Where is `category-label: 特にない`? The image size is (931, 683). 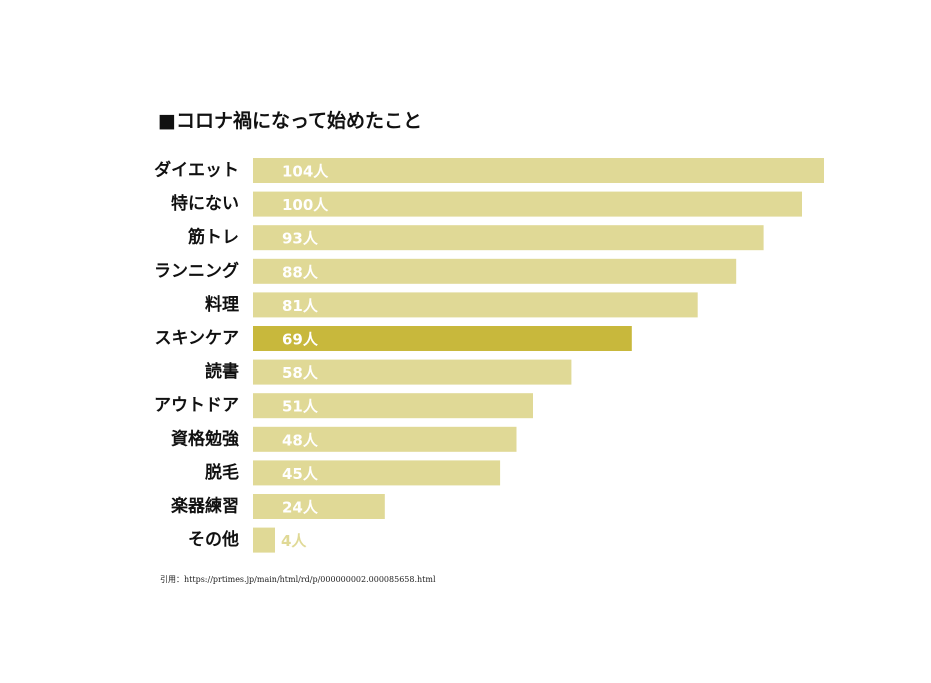
category-label: 特にない is located at coordinates (205, 203).